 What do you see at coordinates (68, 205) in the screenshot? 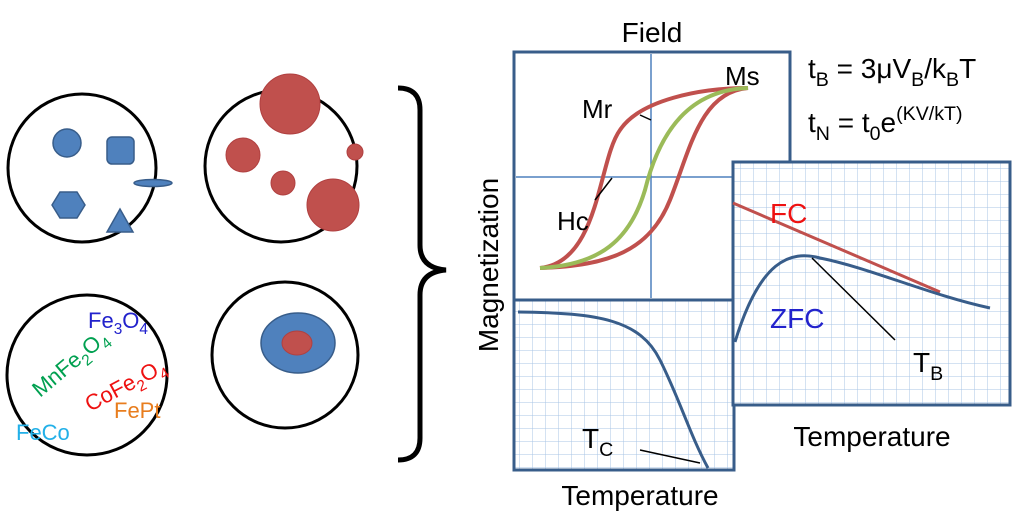
I see `hexagon-particle` at bounding box center [68, 205].